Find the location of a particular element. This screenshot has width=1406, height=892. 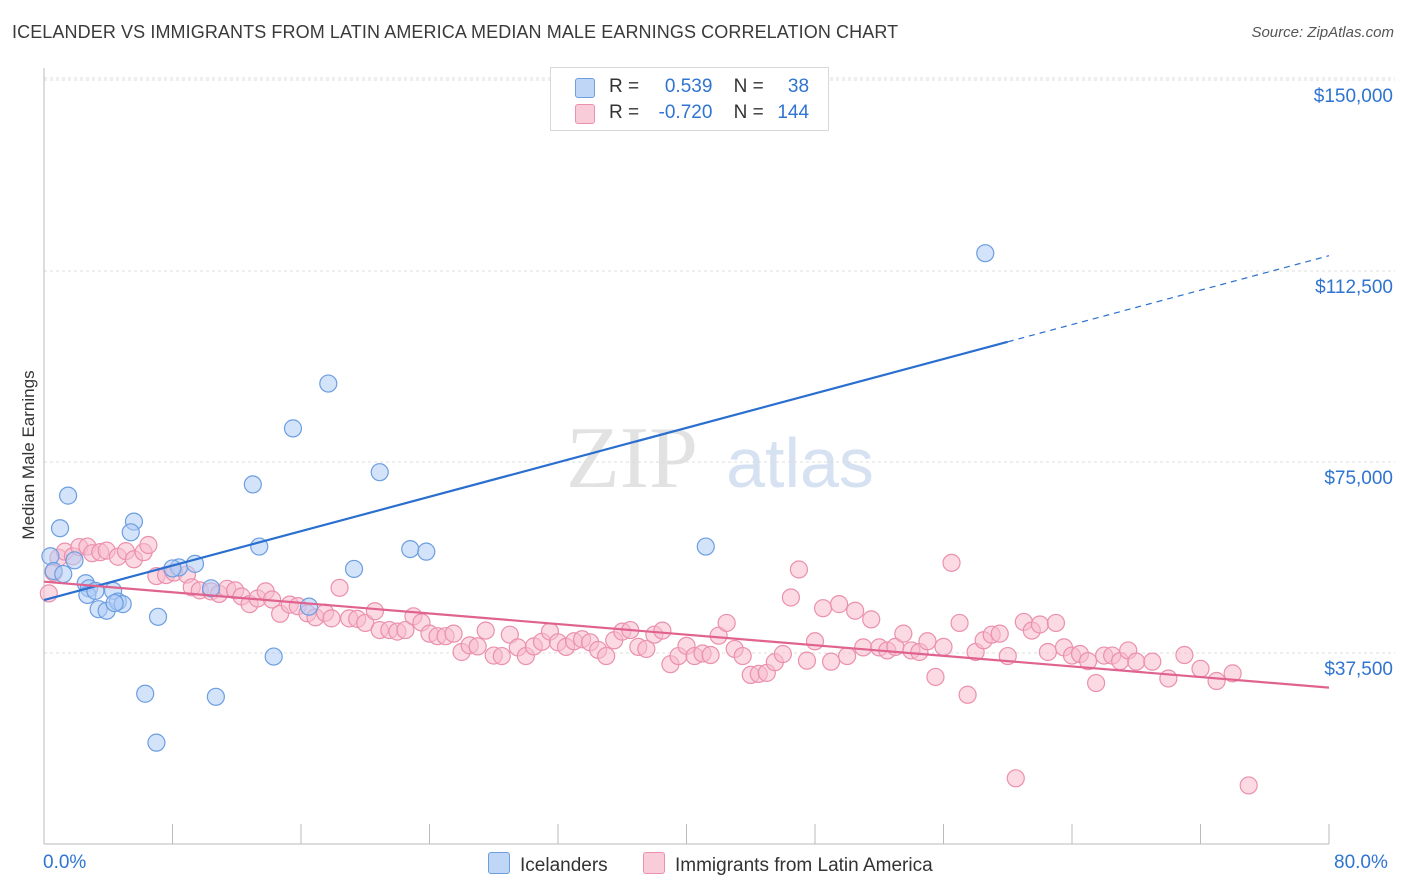

bottom-legend-icelanders: Icelanders is located at coordinates (548, 864).